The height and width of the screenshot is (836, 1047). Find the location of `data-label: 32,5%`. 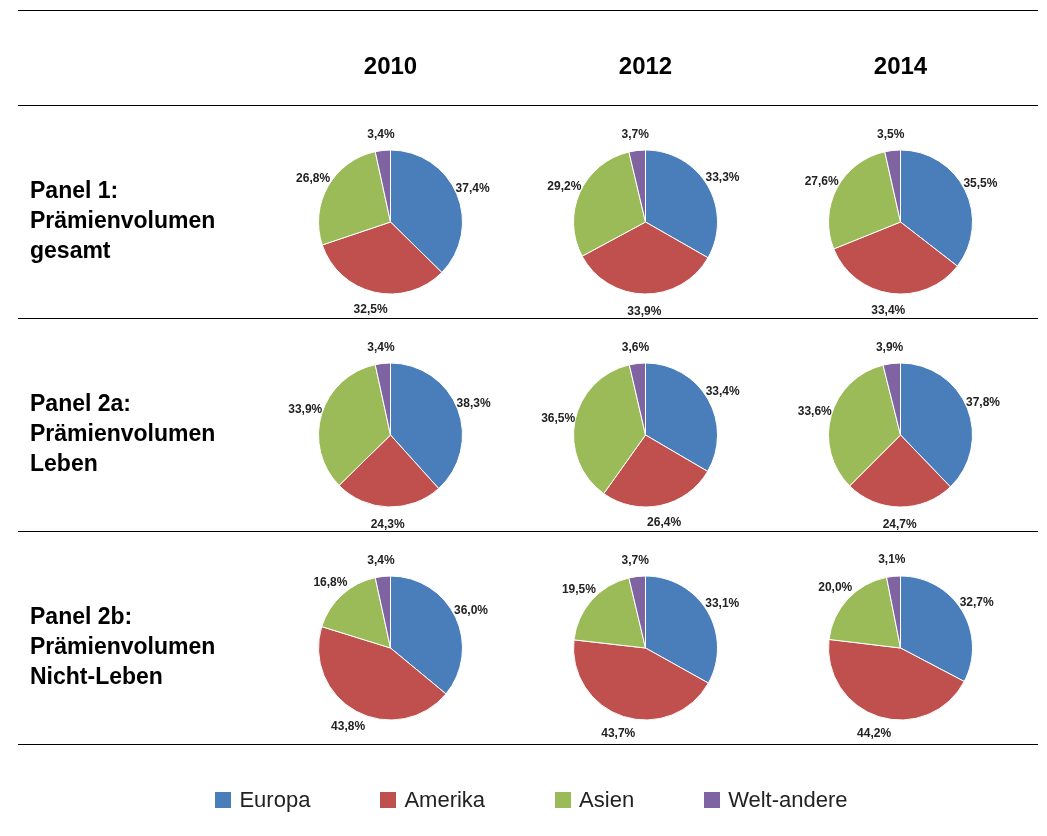

data-label: 32,5% is located at coordinates (370, 308).